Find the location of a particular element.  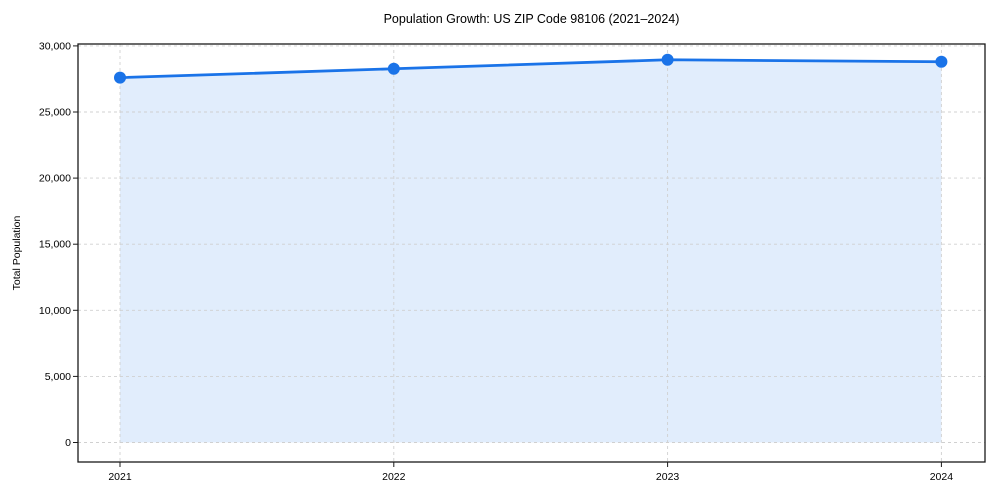

data-point-2024 is located at coordinates (941, 61).